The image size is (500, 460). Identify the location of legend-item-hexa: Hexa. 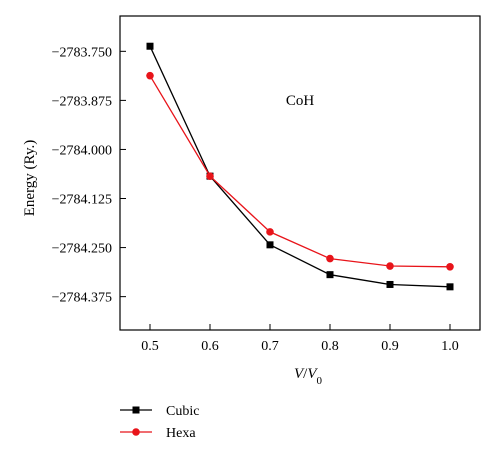
(158, 433).